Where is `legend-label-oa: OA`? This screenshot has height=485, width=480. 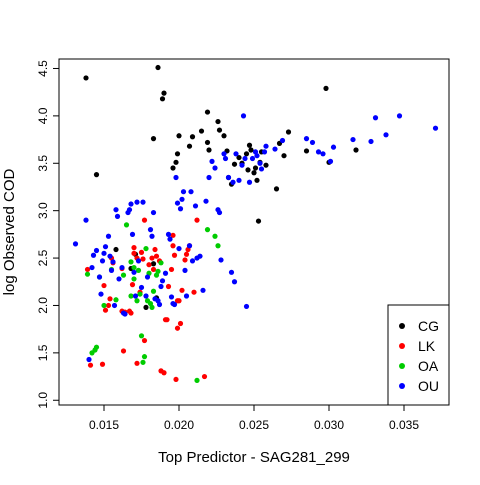
legend-label-oa: OA is located at coordinates (428, 366).